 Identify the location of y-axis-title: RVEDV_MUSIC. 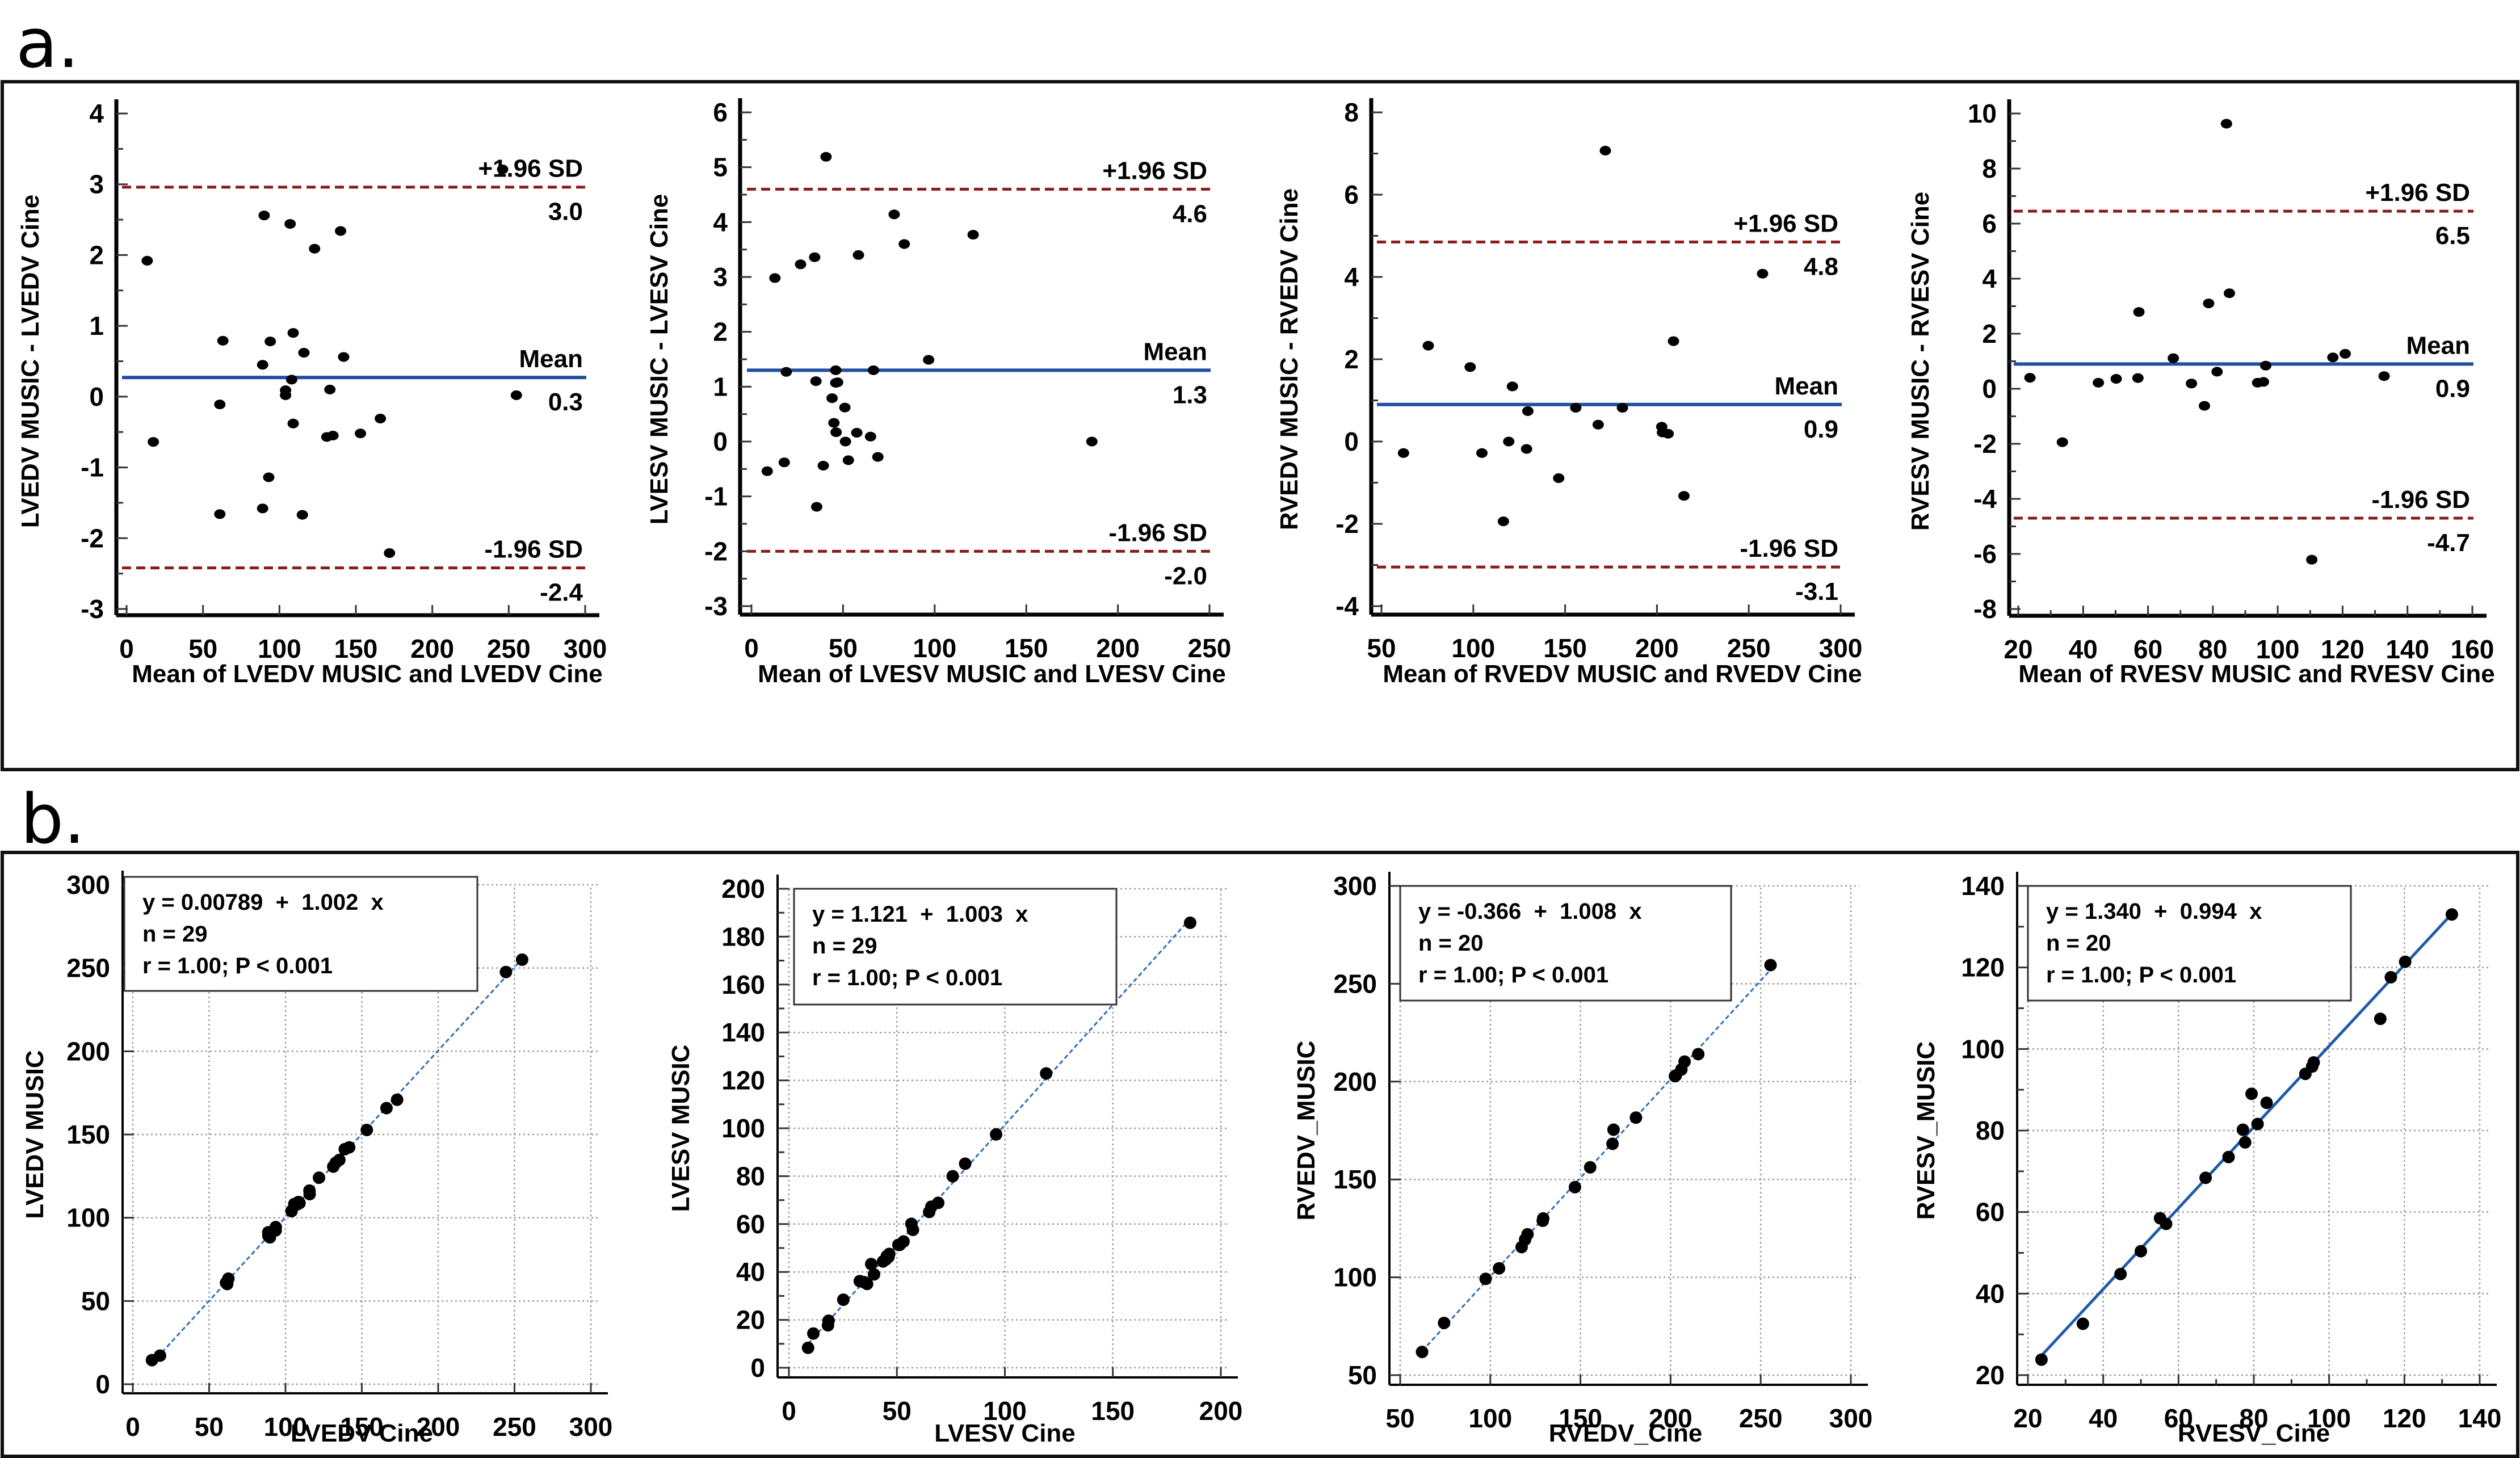
(1306, 1130).